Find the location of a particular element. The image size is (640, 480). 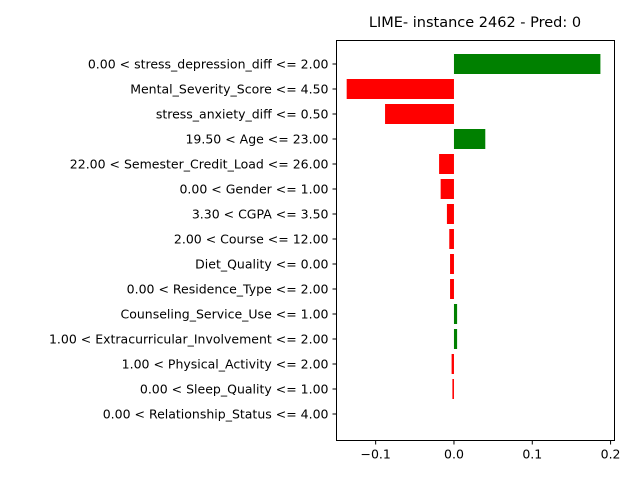

chart-title: LIME- instance 2462 - Pred: 0 is located at coordinates (475, 23).